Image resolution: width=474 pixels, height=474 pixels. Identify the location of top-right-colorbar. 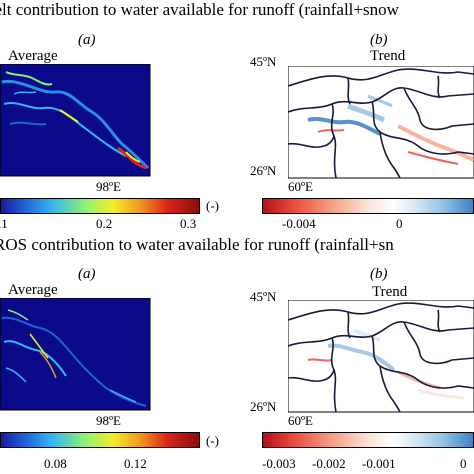
(368, 206).